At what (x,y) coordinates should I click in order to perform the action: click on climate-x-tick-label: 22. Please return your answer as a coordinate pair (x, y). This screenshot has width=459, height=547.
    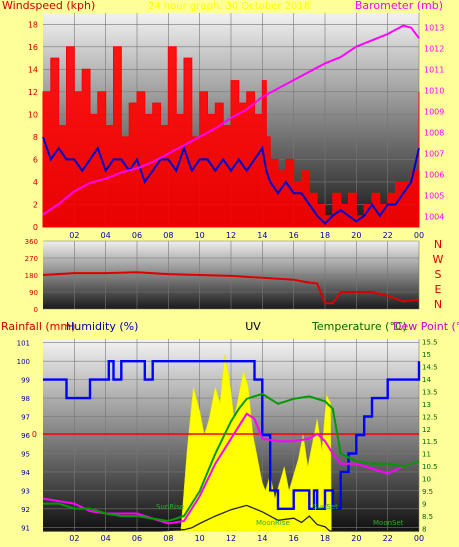
    Looking at the image, I should click on (388, 538).